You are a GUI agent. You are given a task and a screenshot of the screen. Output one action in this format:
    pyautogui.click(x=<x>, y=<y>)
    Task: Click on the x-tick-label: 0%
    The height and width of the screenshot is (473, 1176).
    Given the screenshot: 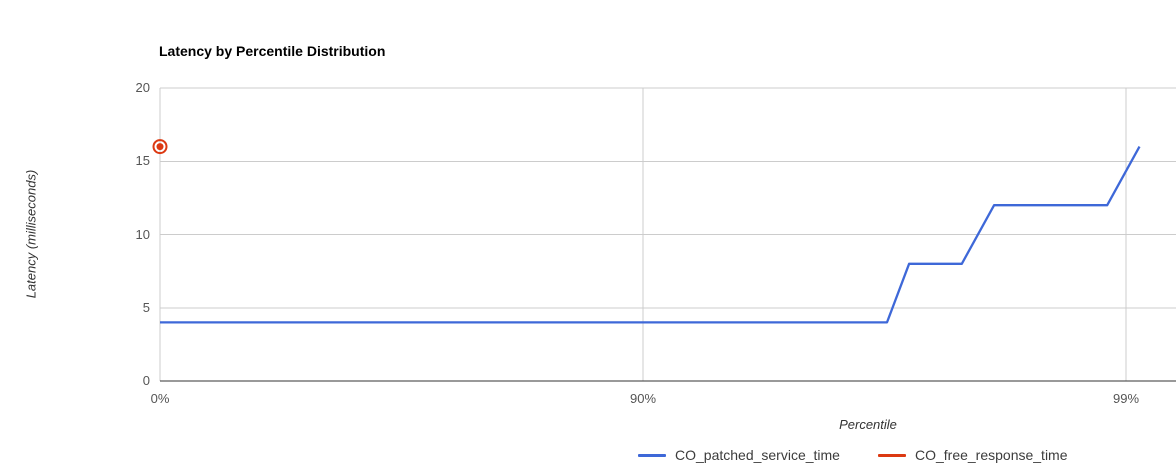 What is the action you would take?
    pyautogui.click(x=160, y=398)
    